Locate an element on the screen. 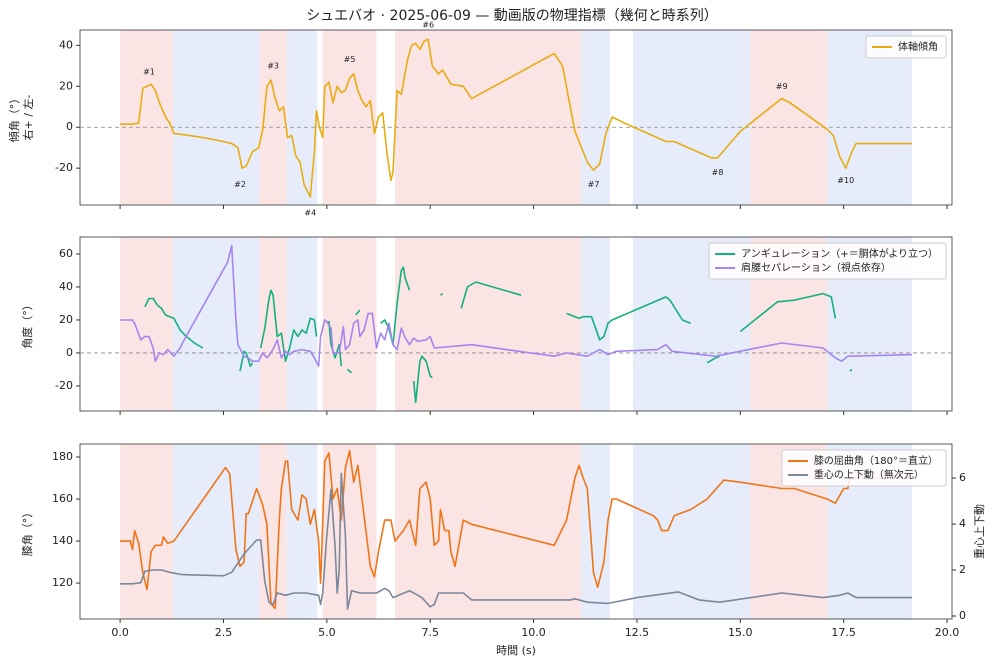 This screenshot has height=667, width=994. x-tick-label: 7.5 is located at coordinates (430, 632).